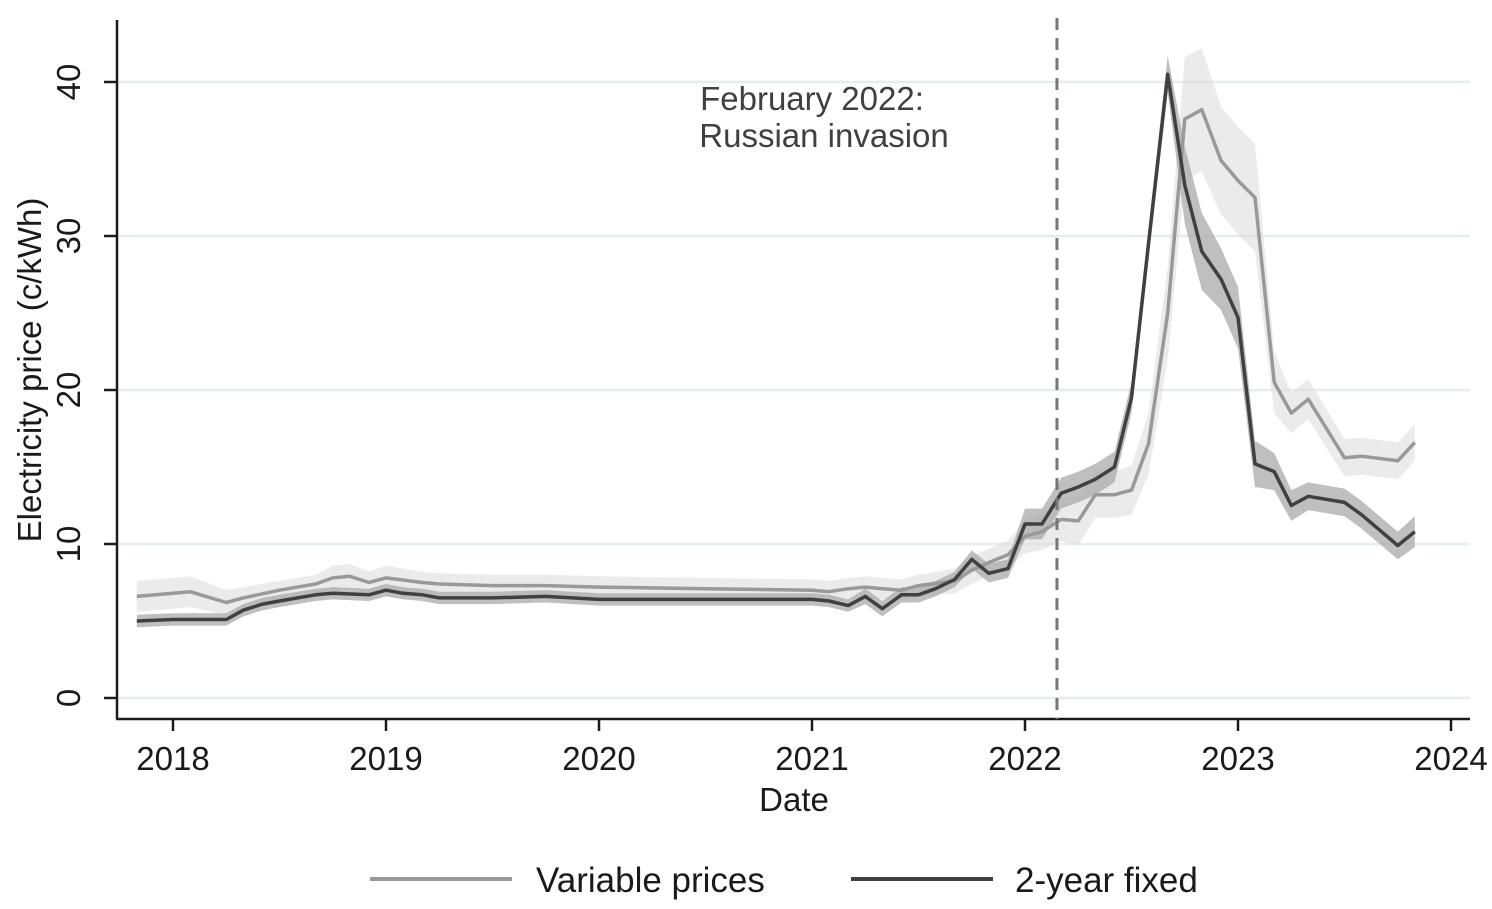 The image size is (1492, 909). What do you see at coordinates (68, 698) in the screenshot?
I see `y-tick-label-0: 0` at bounding box center [68, 698].